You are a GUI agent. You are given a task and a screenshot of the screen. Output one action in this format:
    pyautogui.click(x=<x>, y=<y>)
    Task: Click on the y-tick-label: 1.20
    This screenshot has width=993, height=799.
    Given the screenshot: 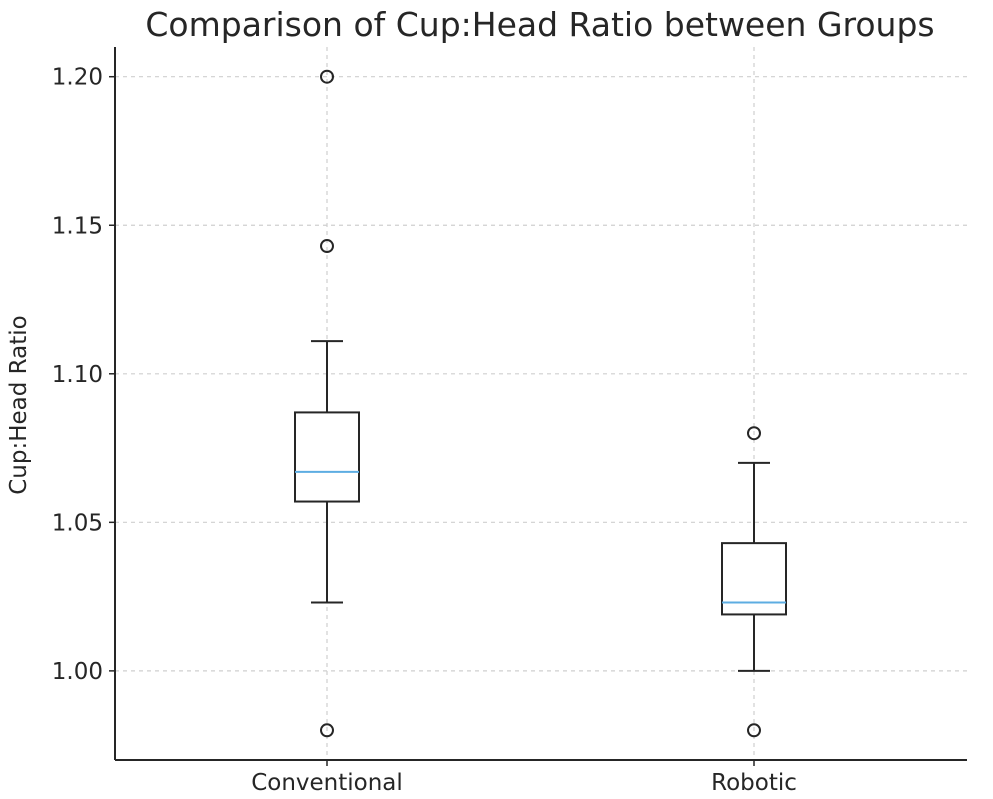 What is the action you would take?
    pyautogui.click(x=77, y=78)
    